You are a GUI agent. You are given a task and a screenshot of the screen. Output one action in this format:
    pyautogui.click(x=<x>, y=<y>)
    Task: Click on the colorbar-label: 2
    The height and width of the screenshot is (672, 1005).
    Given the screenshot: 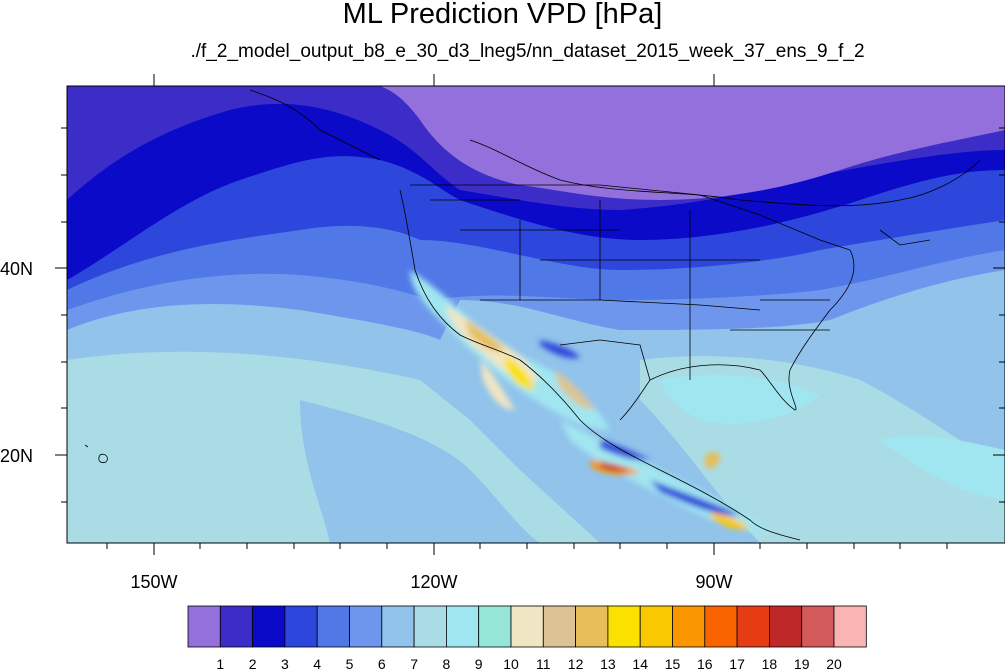 What is the action you would take?
    pyautogui.click(x=253, y=664)
    